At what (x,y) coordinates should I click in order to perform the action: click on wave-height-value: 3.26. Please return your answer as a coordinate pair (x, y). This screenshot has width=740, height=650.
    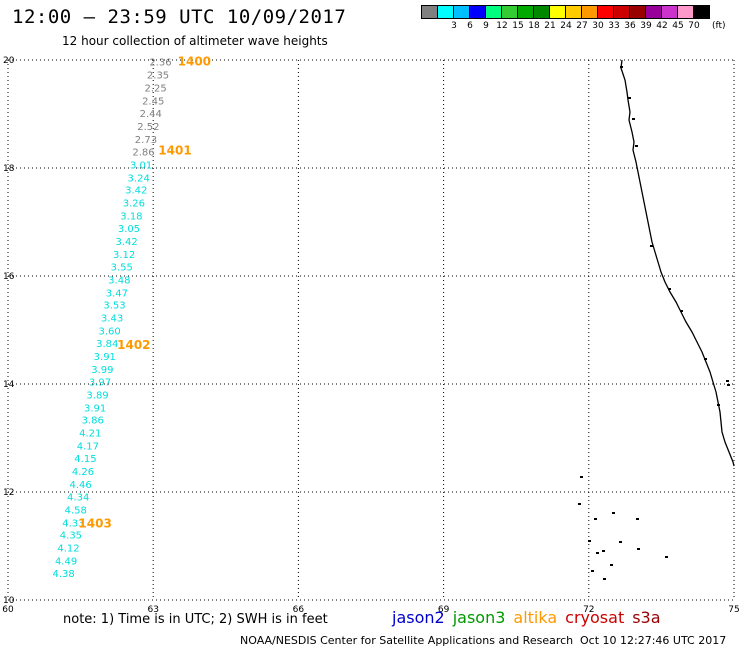
    Looking at the image, I should click on (134, 204).